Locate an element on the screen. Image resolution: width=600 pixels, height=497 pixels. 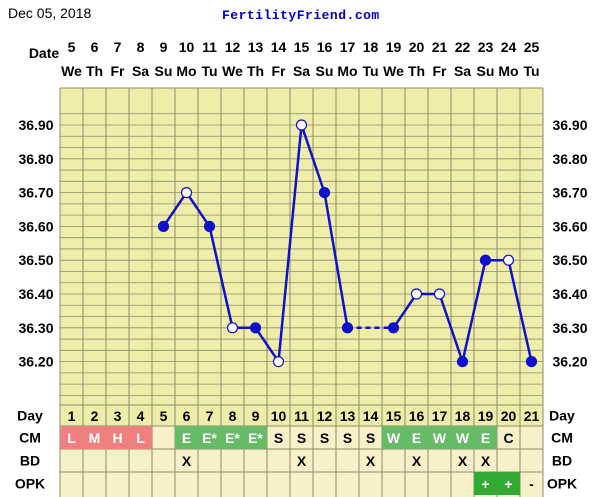
y-tick-right: 36.80 is located at coordinates (569, 159).